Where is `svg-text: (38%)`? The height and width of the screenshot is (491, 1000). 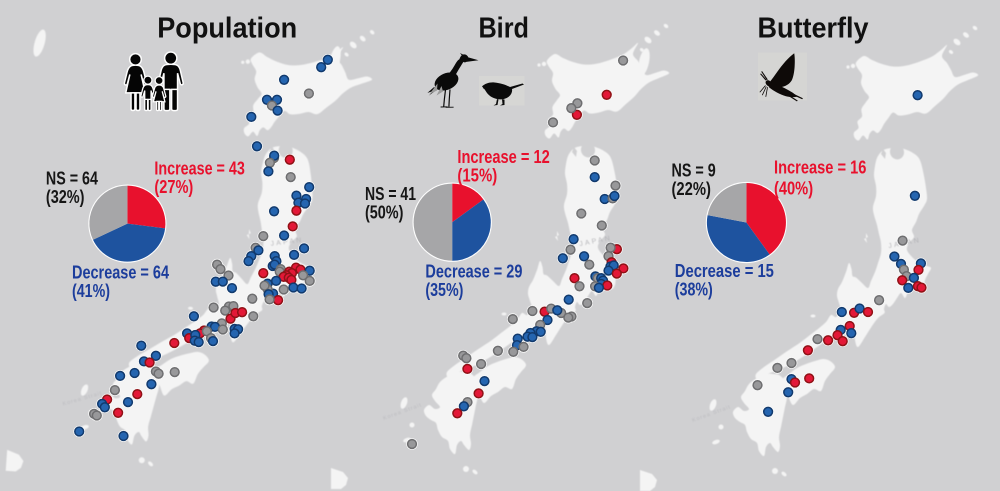 svg-text: (38%) is located at coordinates (694, 289).